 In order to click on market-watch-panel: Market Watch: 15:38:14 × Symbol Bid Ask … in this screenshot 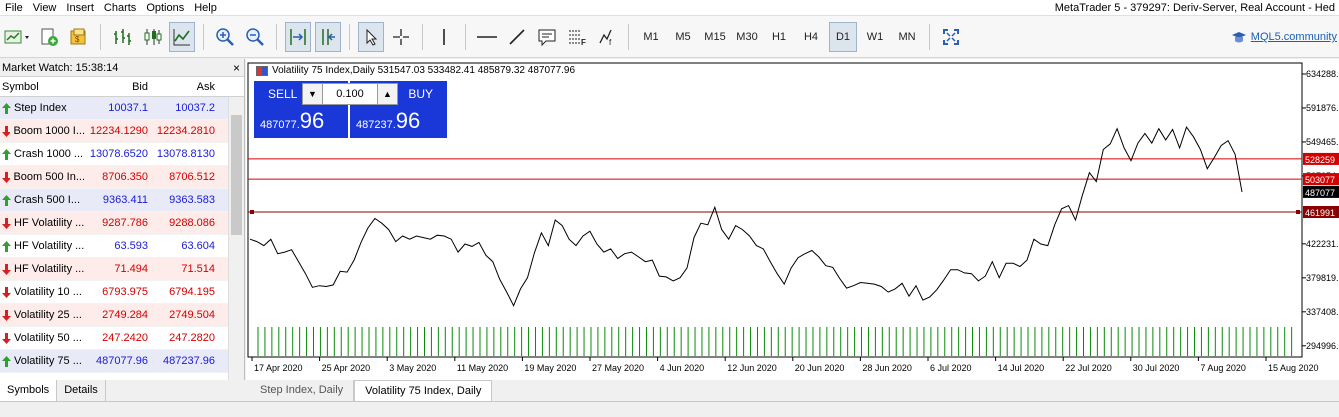, I will do `click(122, 219)`.